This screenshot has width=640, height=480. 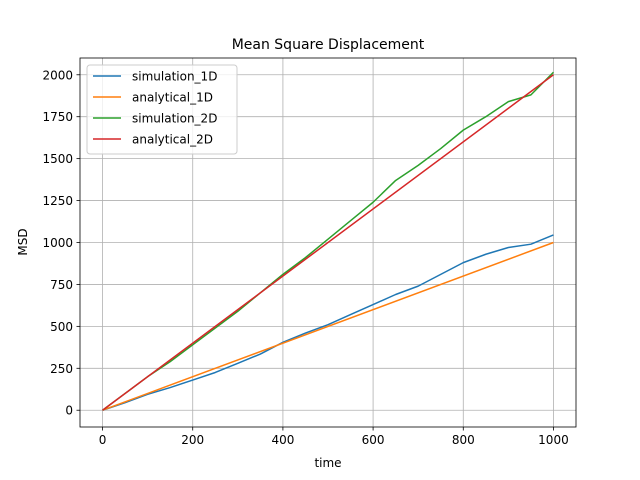 What do you see at coordinates (61, 327) in the screenshot?
I see `y-tick-label: 500` at bounding box center [61, 327].